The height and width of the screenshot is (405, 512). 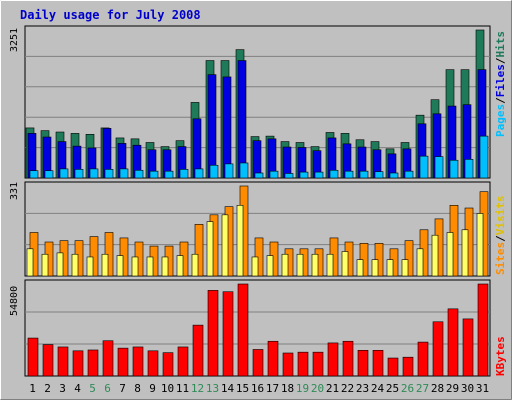 I want to click on legend-middle: Sites/Visits, so click(x=500, y=236).